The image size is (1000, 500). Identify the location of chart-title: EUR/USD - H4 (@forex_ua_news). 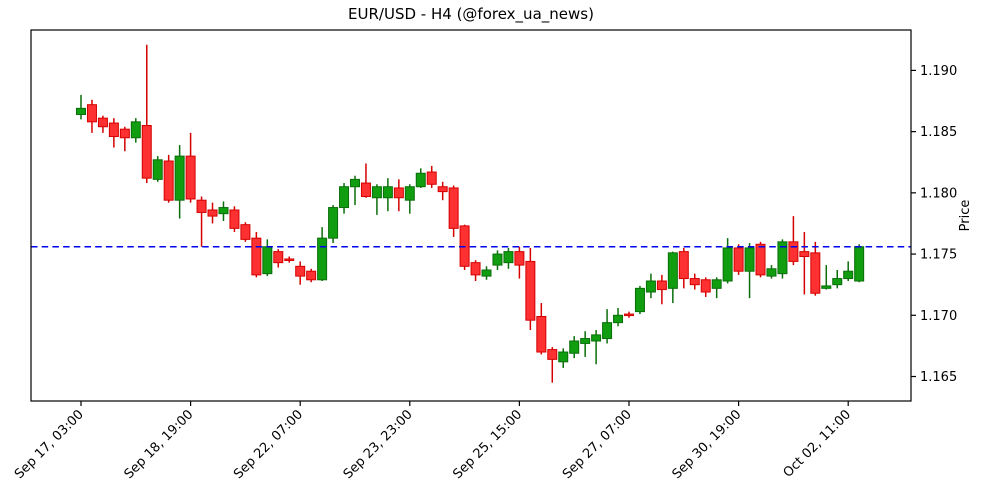
(471, 14).